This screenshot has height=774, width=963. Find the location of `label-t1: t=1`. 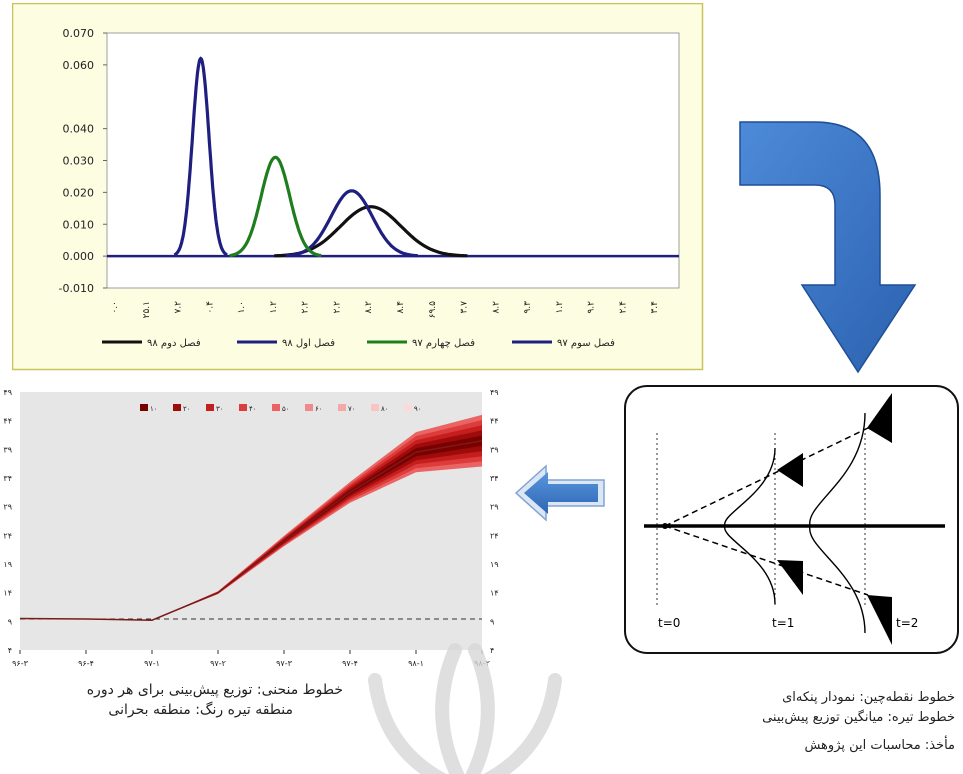

label-t1: t=1 is located at coordinates (783, 623).